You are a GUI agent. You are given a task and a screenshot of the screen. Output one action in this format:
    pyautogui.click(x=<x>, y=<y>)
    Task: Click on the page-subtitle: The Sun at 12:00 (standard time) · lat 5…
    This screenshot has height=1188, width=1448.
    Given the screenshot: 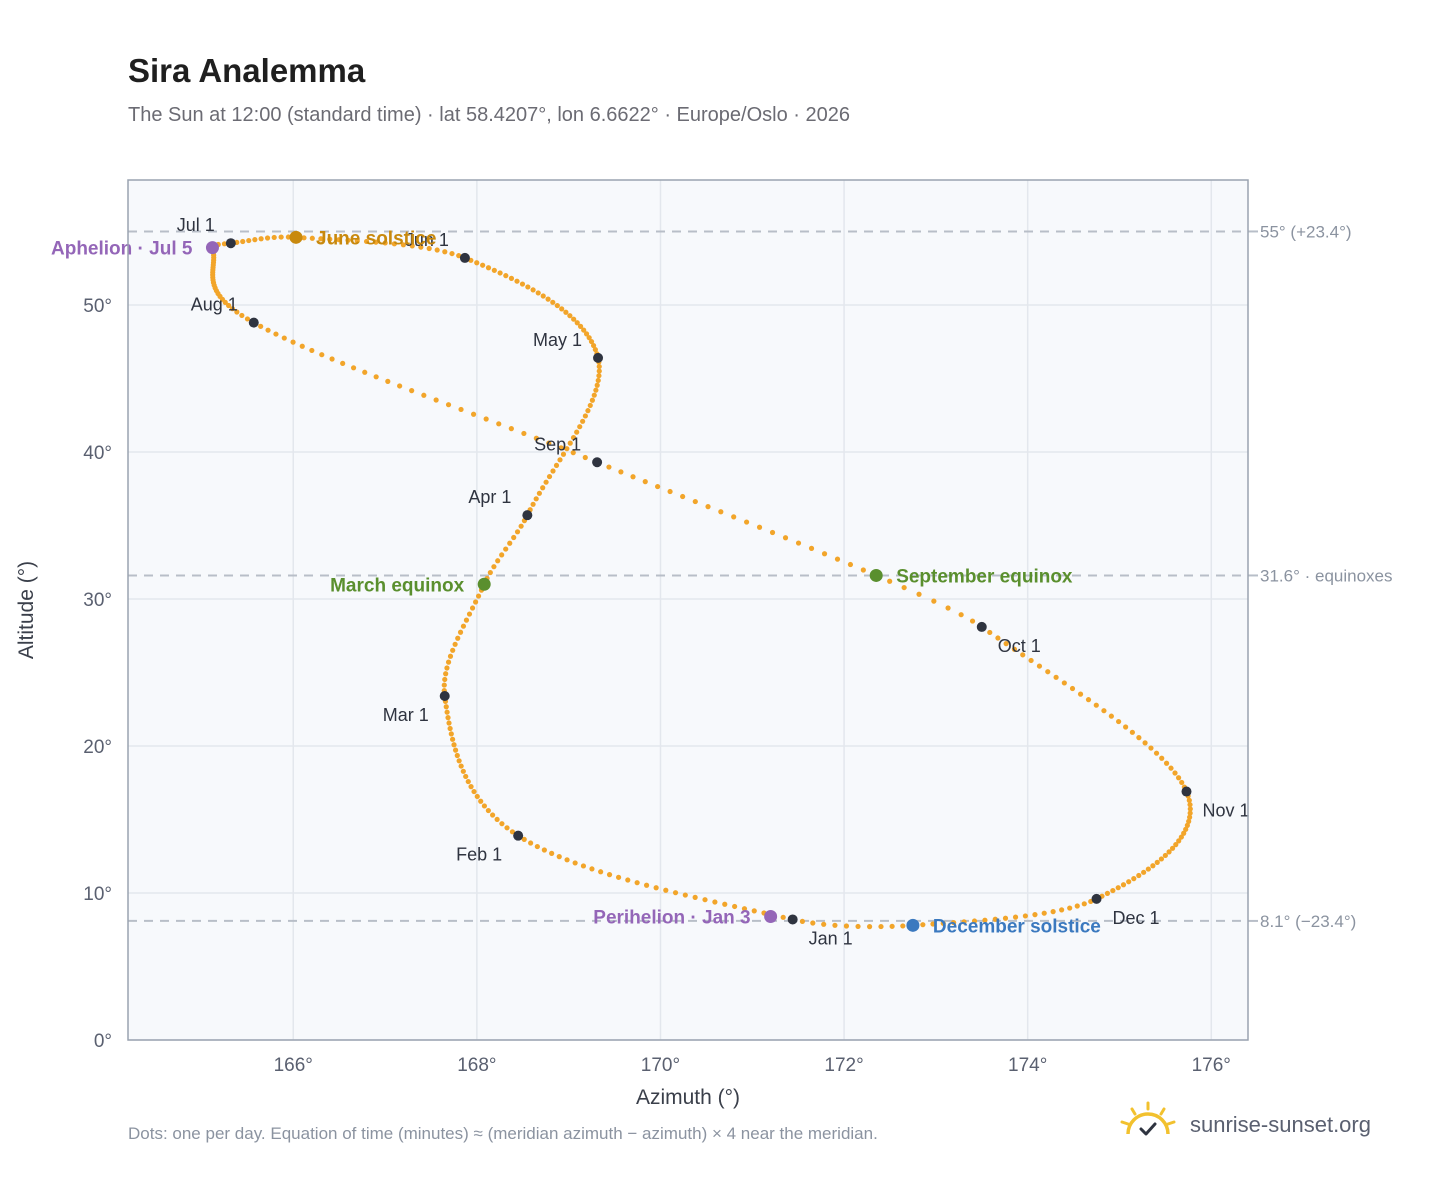 What is the action you would take?
    pyautogui.click(x=489, y=115)
    